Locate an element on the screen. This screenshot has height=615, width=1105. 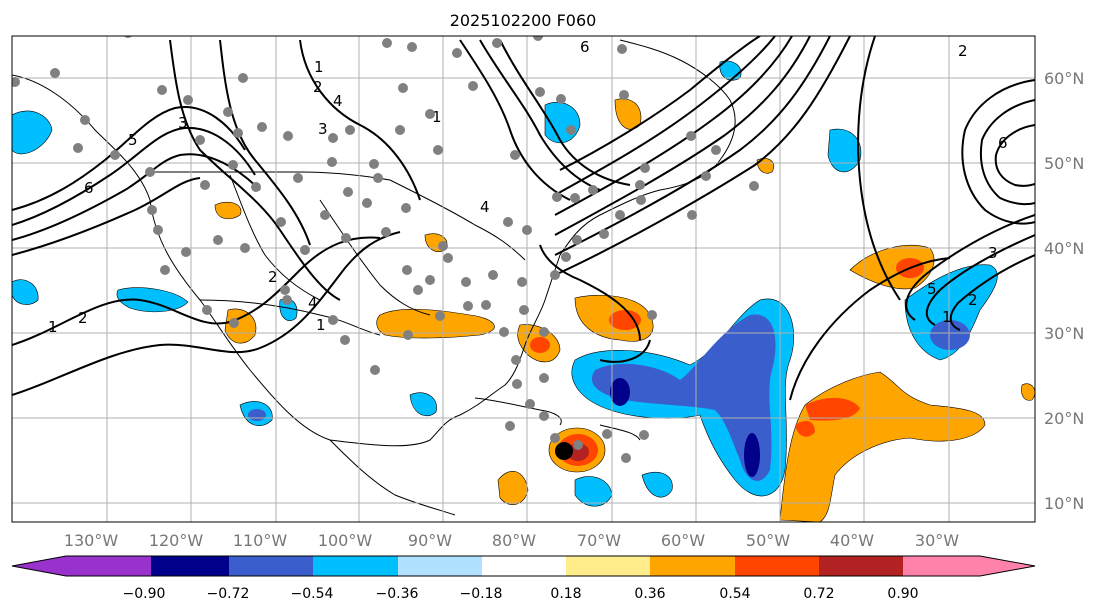
map-title: 2025102200 F060 is located at coordinates (523, 20).